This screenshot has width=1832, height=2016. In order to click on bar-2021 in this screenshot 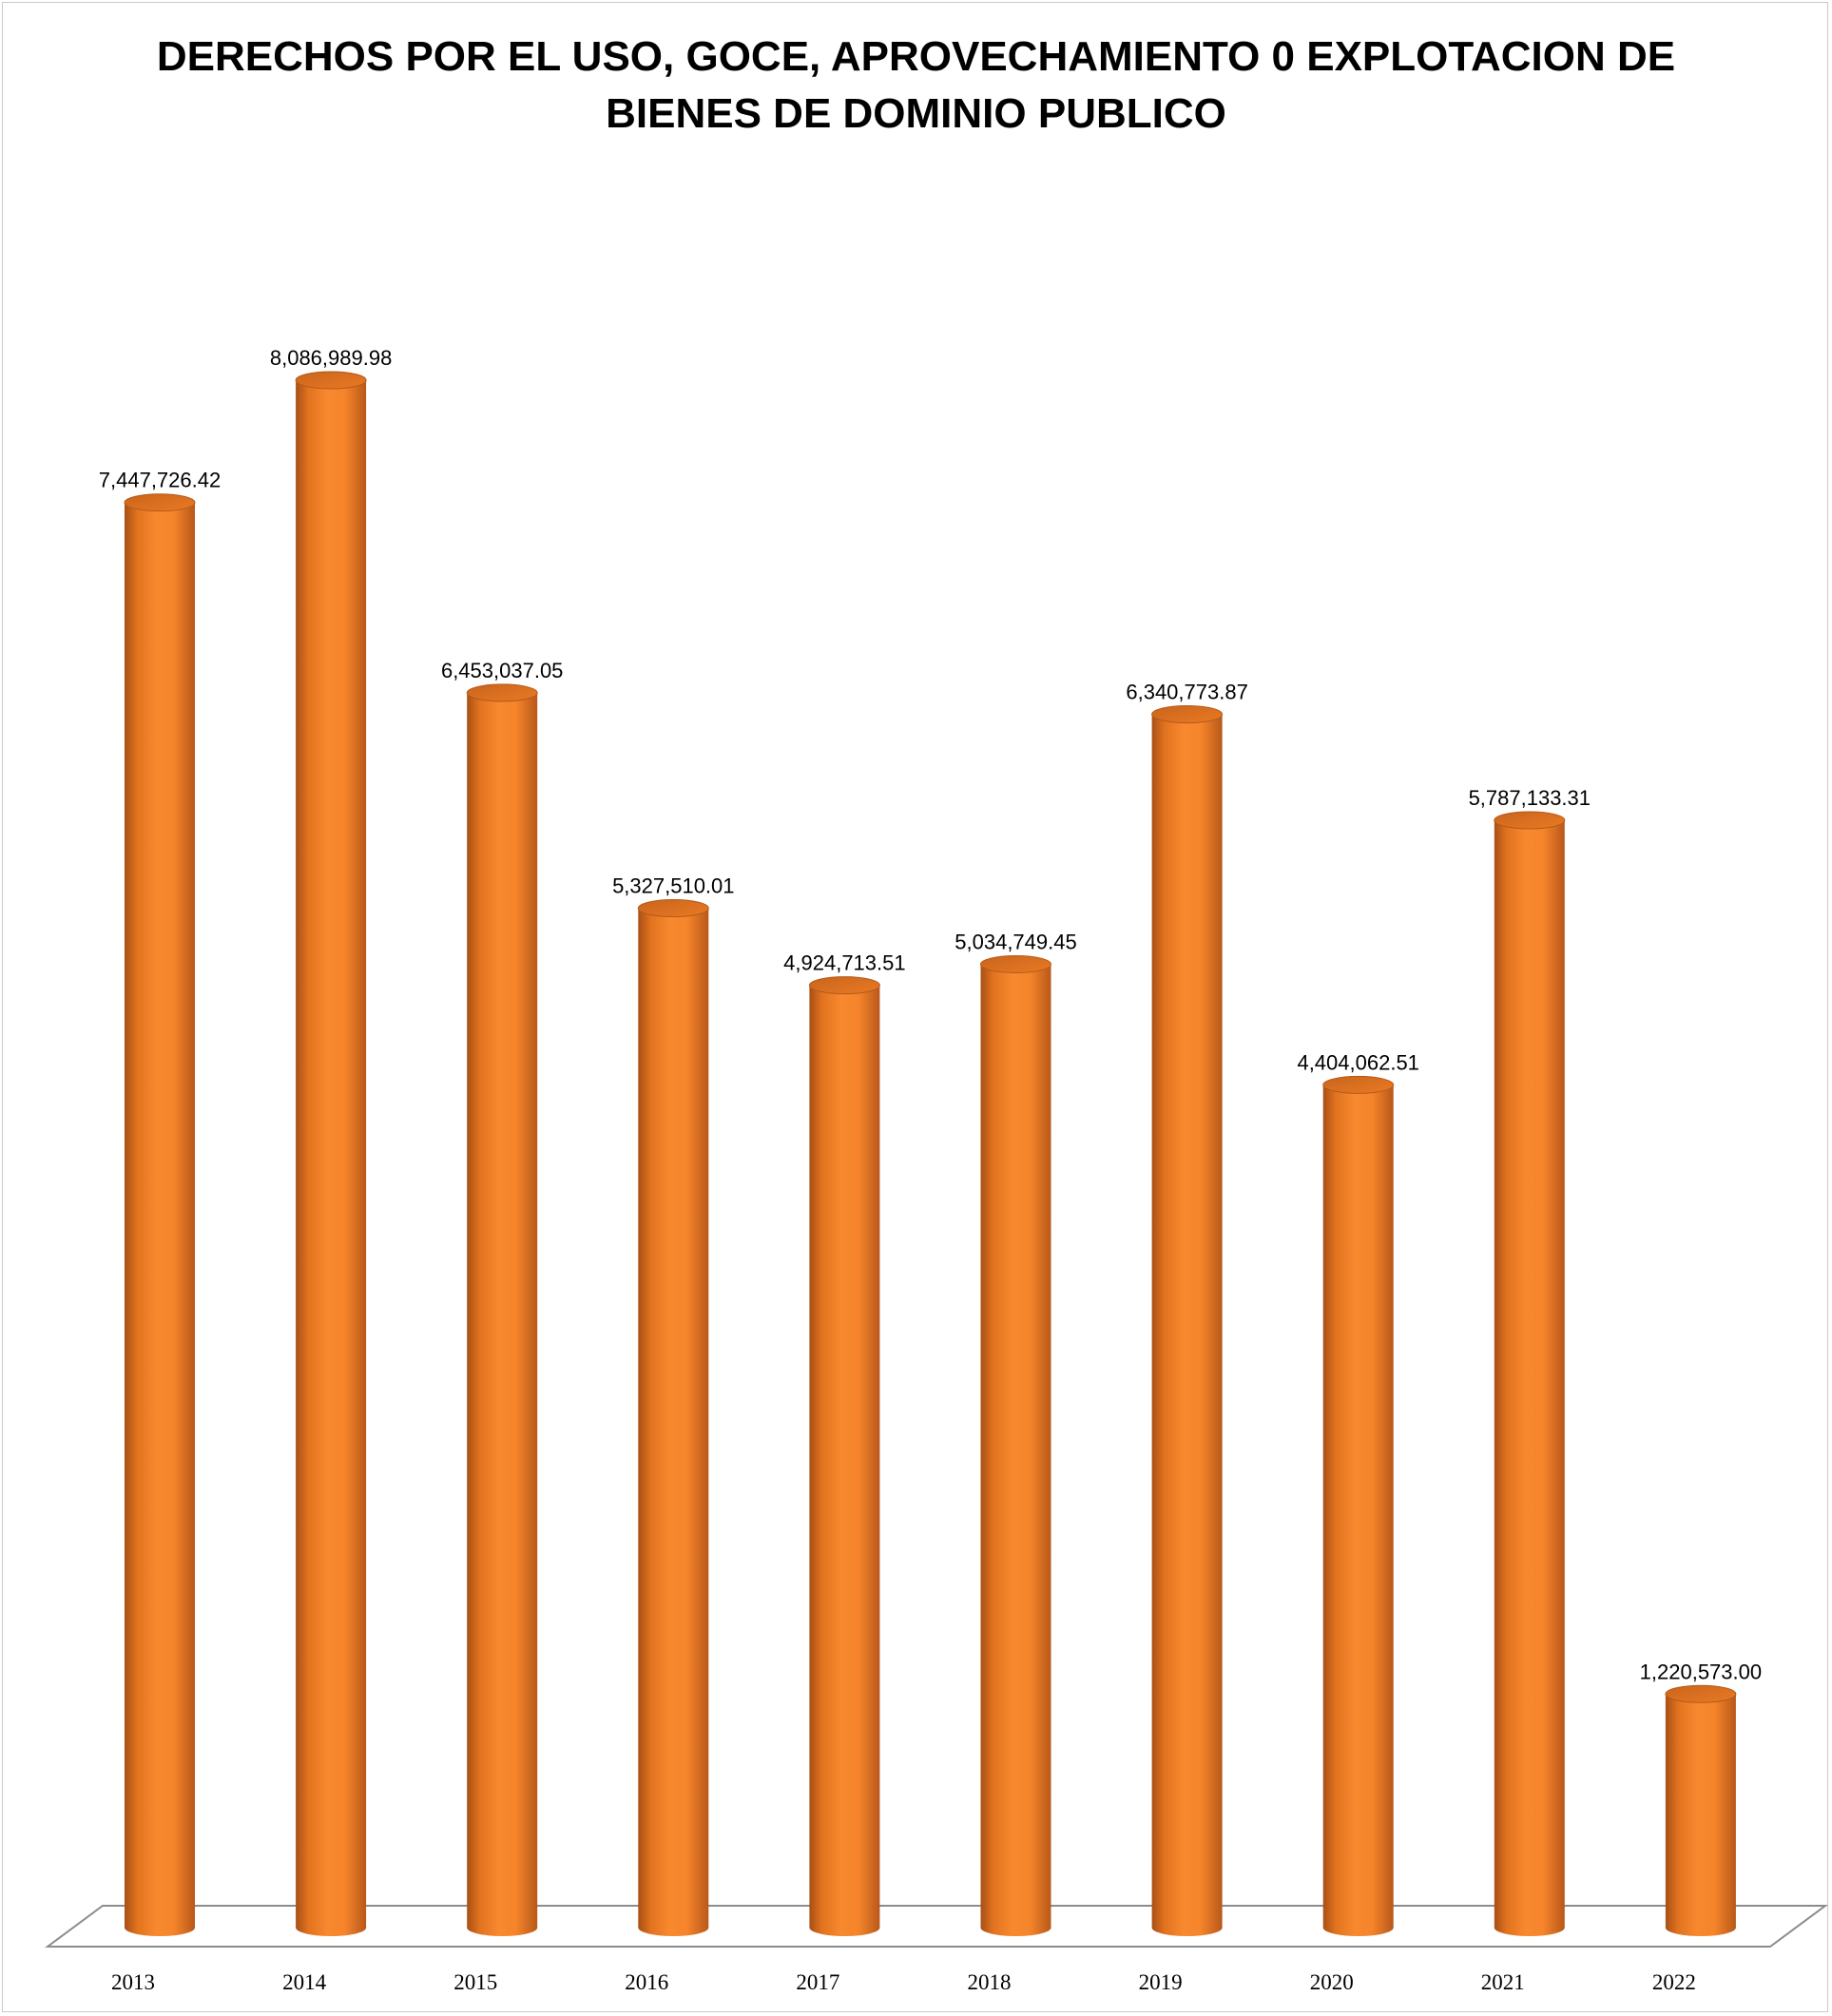, I will do `click(1530, 1373)`.